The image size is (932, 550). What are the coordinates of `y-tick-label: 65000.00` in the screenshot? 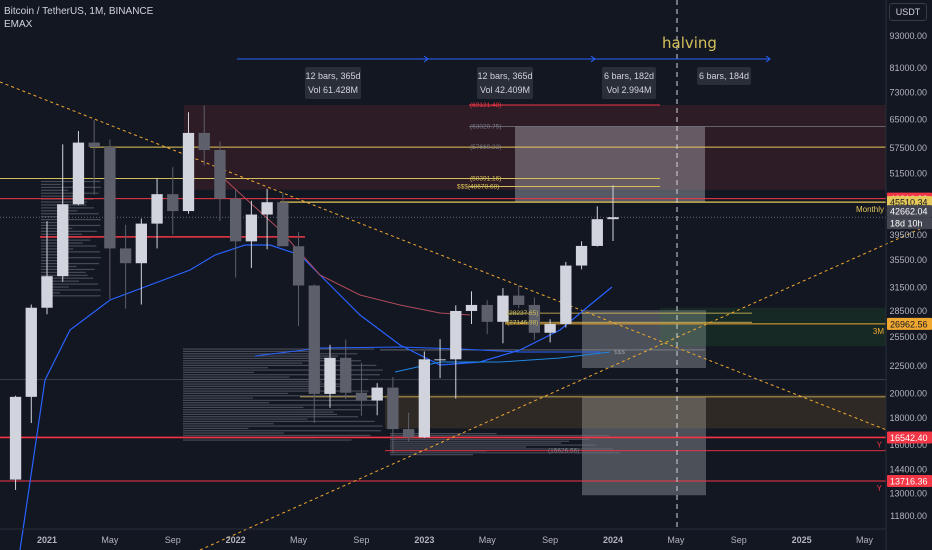 It's located at (908, 119).